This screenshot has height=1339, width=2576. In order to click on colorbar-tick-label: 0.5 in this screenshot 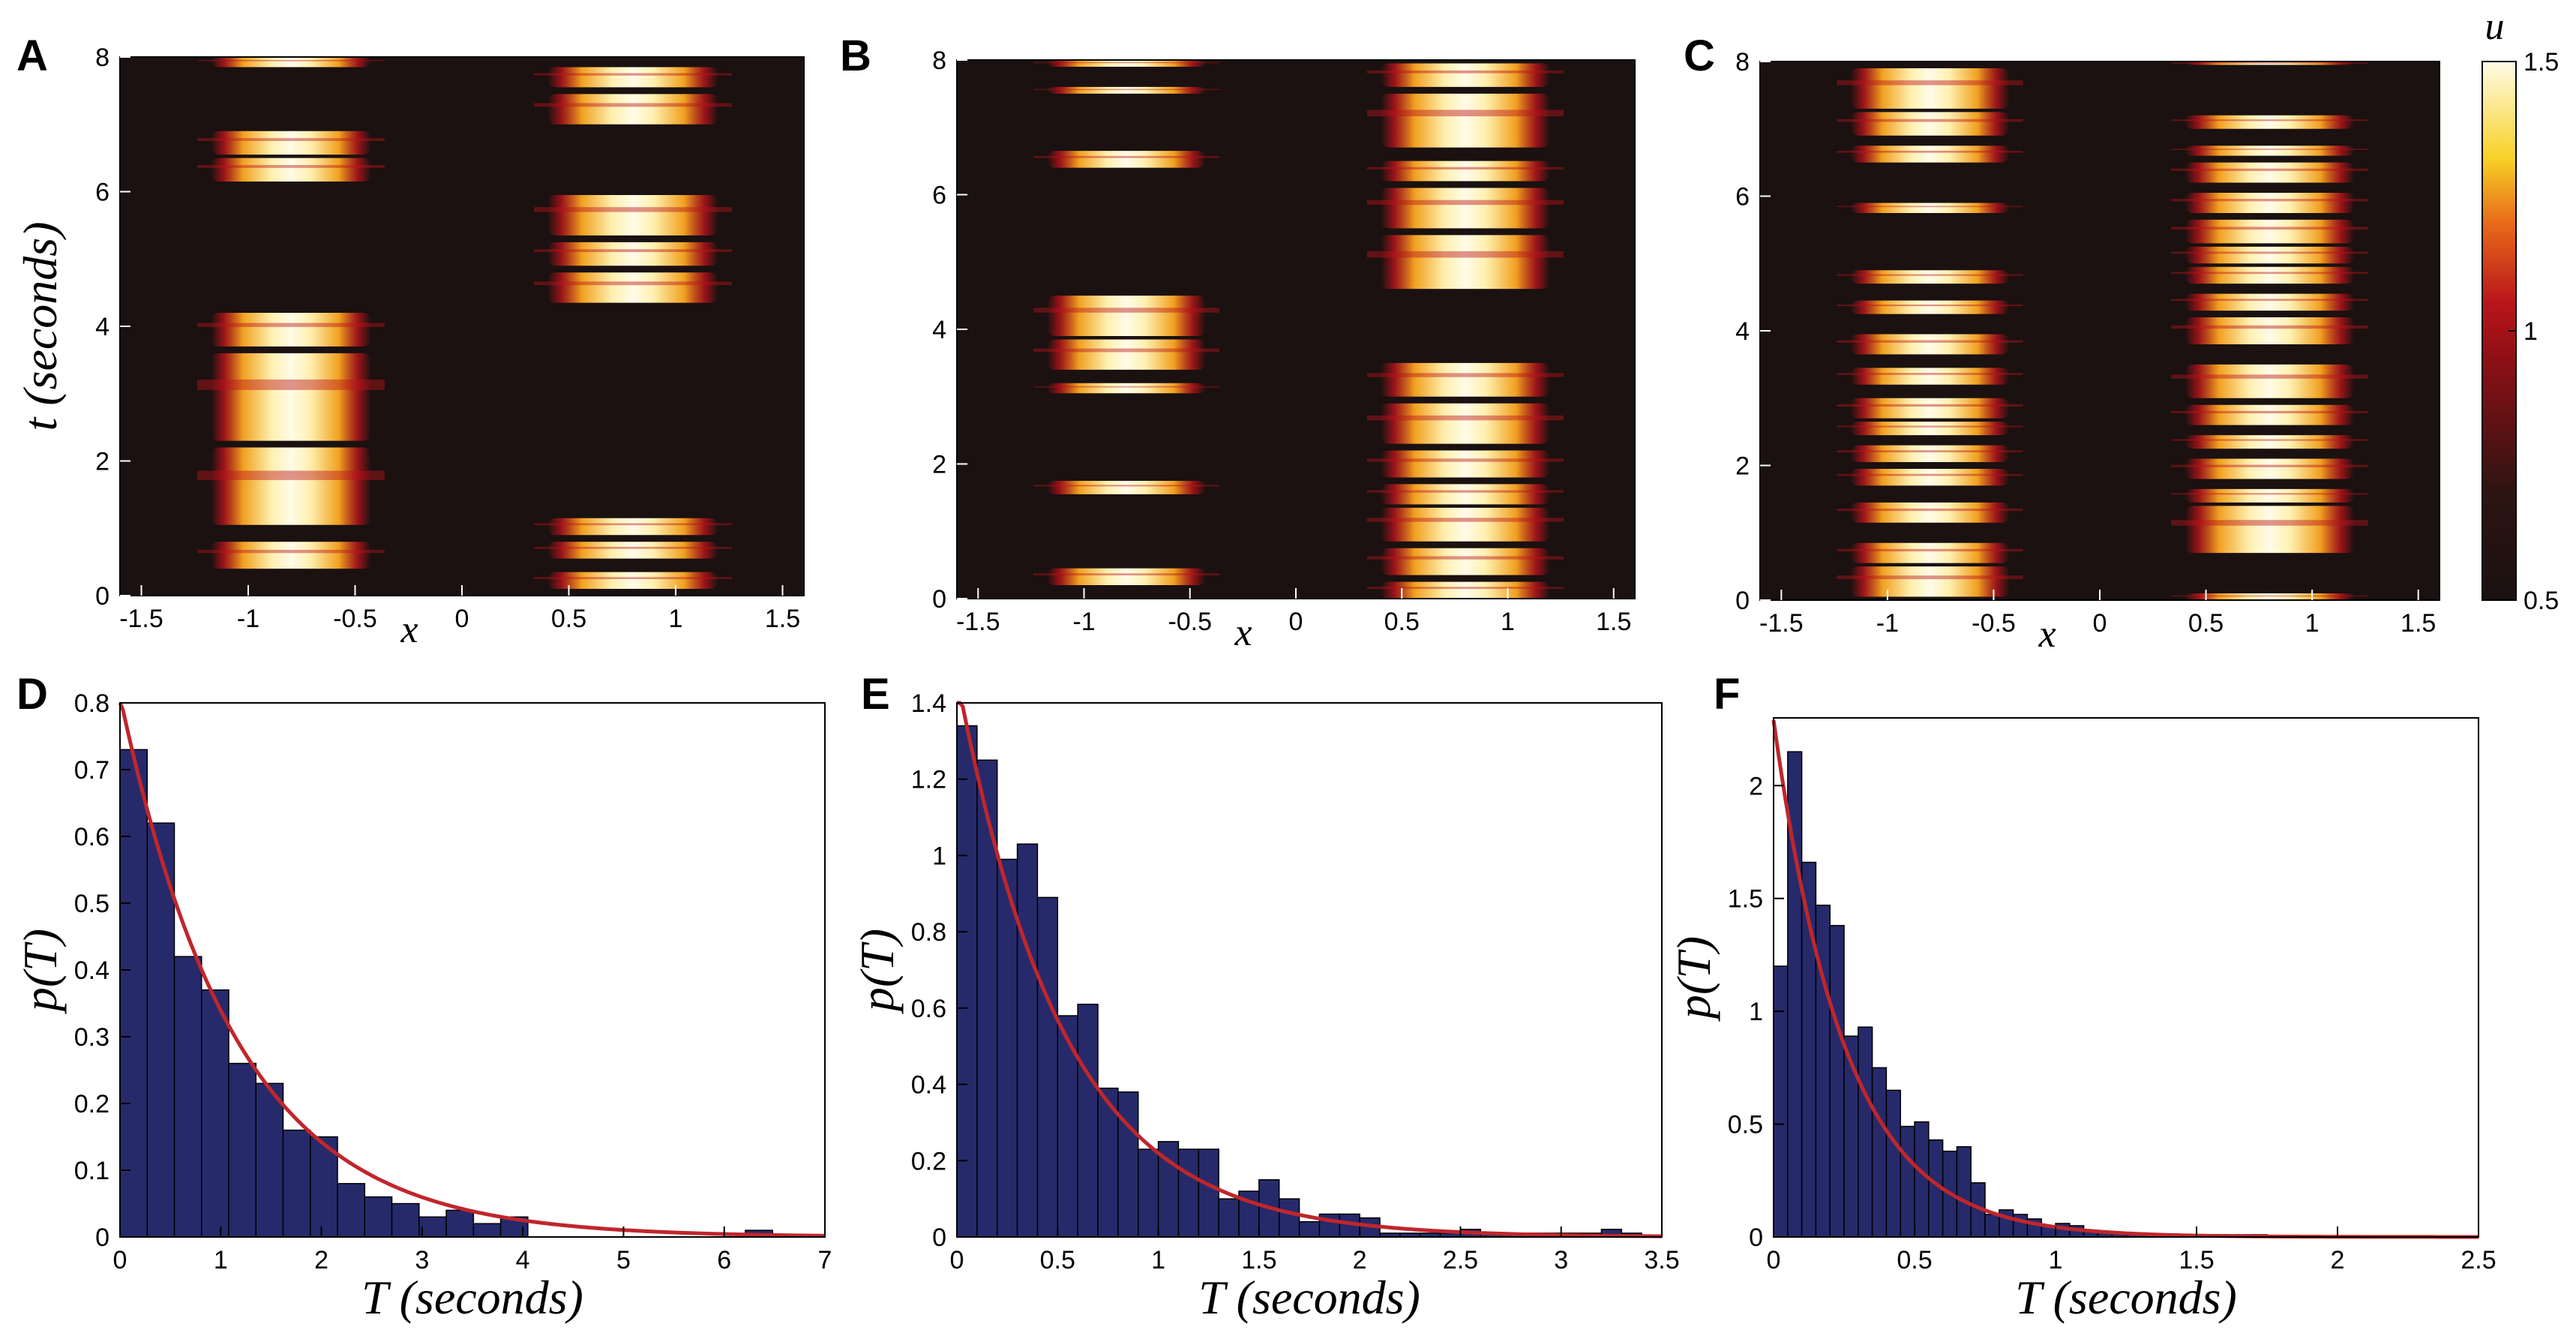, I will do `click(2541, 601)`.